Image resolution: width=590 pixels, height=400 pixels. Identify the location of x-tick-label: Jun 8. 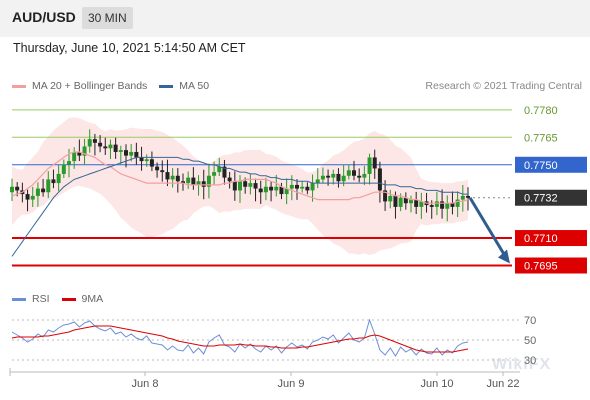
(145, 384).